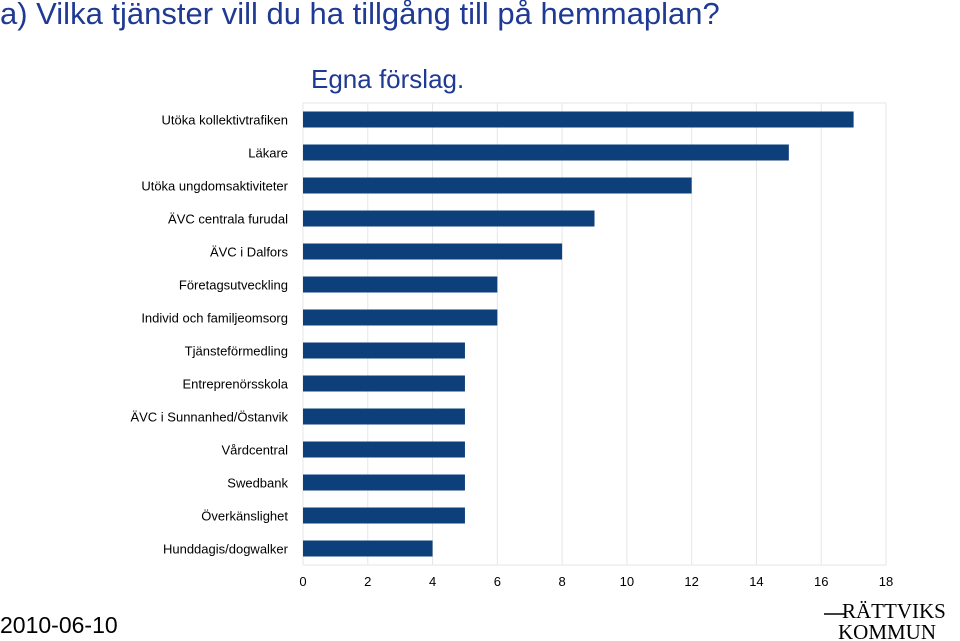 The image size is (960, 641). Describe the element at coordinates (821, 581) in the screenshot. I see `x-tick-label: 16` at that location.